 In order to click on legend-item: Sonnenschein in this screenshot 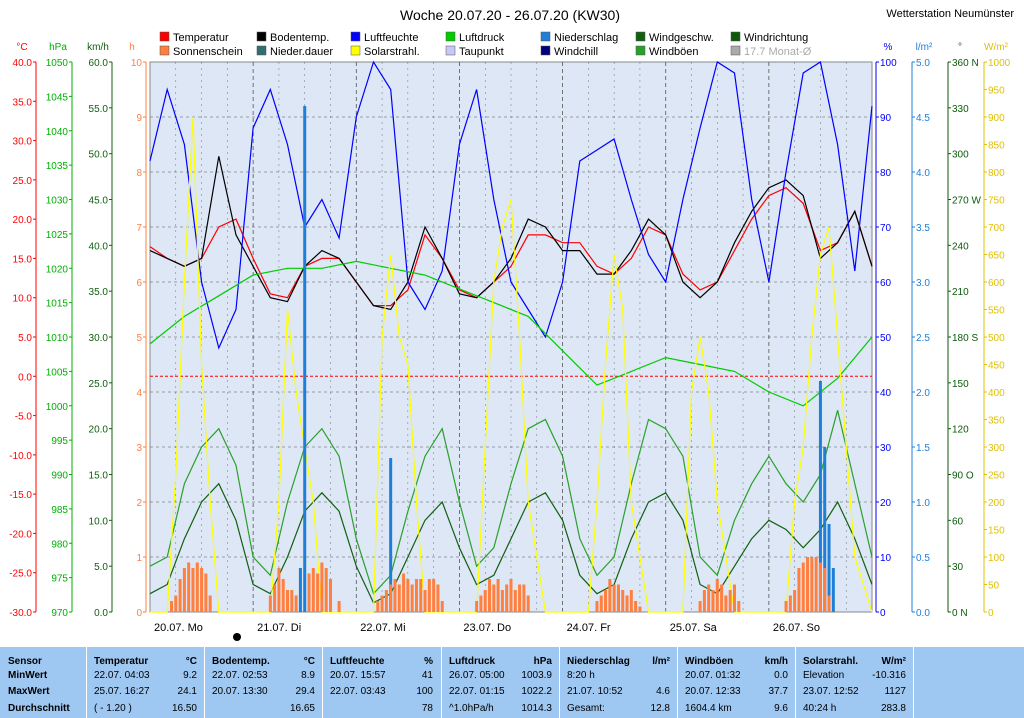, I will do `click(201, 51)`.